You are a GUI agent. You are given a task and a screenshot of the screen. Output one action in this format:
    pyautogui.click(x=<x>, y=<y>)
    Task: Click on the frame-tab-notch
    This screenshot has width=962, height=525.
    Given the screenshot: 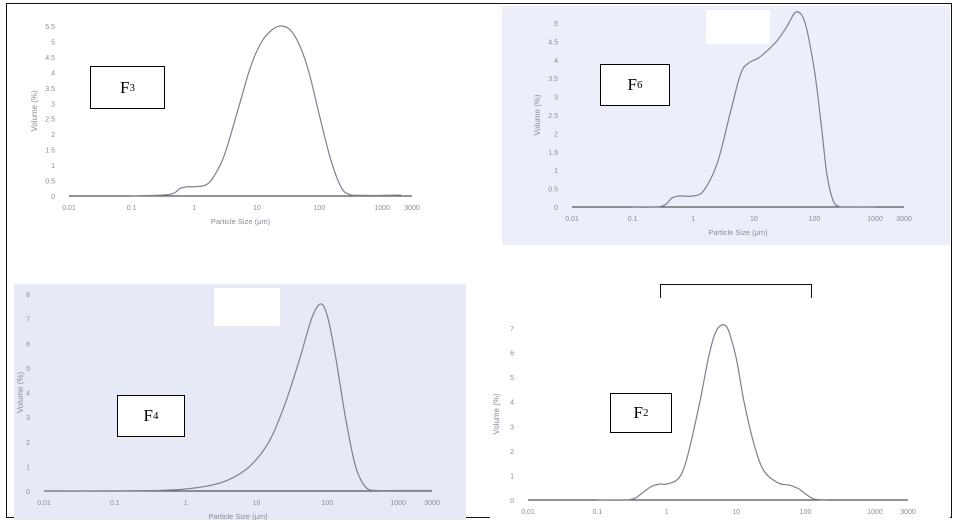 What is the action you would take?
    pyautogui.click(x=736, y=291)
    